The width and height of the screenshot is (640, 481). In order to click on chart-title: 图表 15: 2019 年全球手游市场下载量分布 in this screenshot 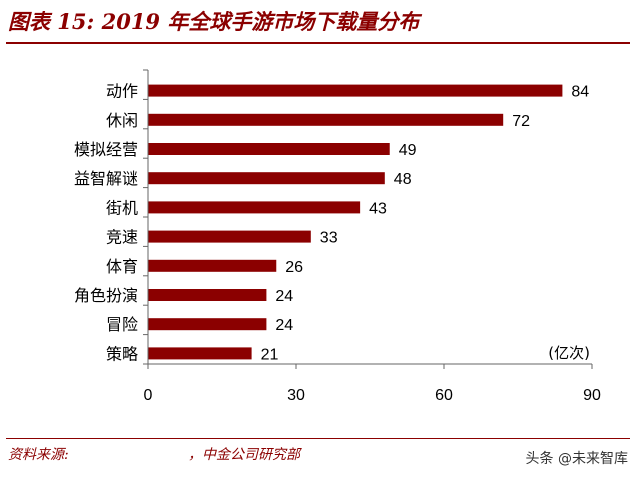, I will do `click(214, 21)`.